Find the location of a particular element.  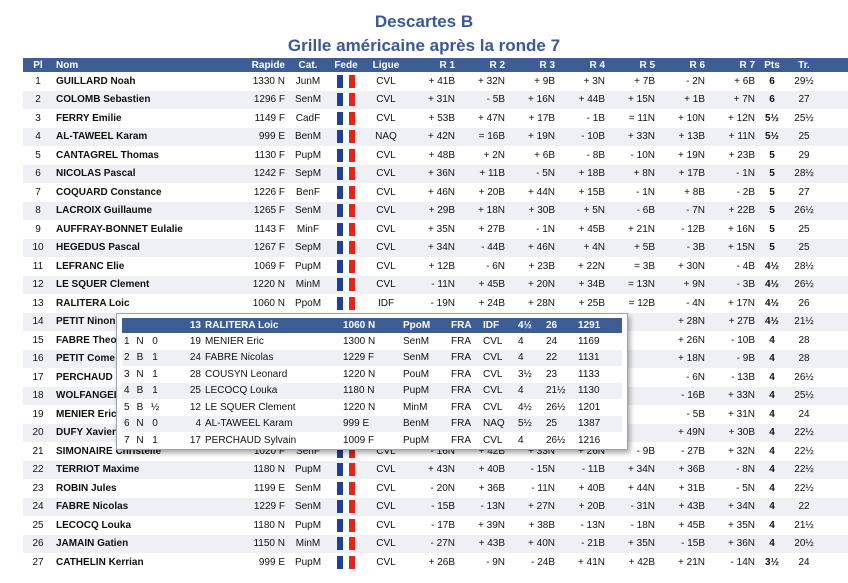

column-header-round-4: R 4 is located at coordinates (583, 65).